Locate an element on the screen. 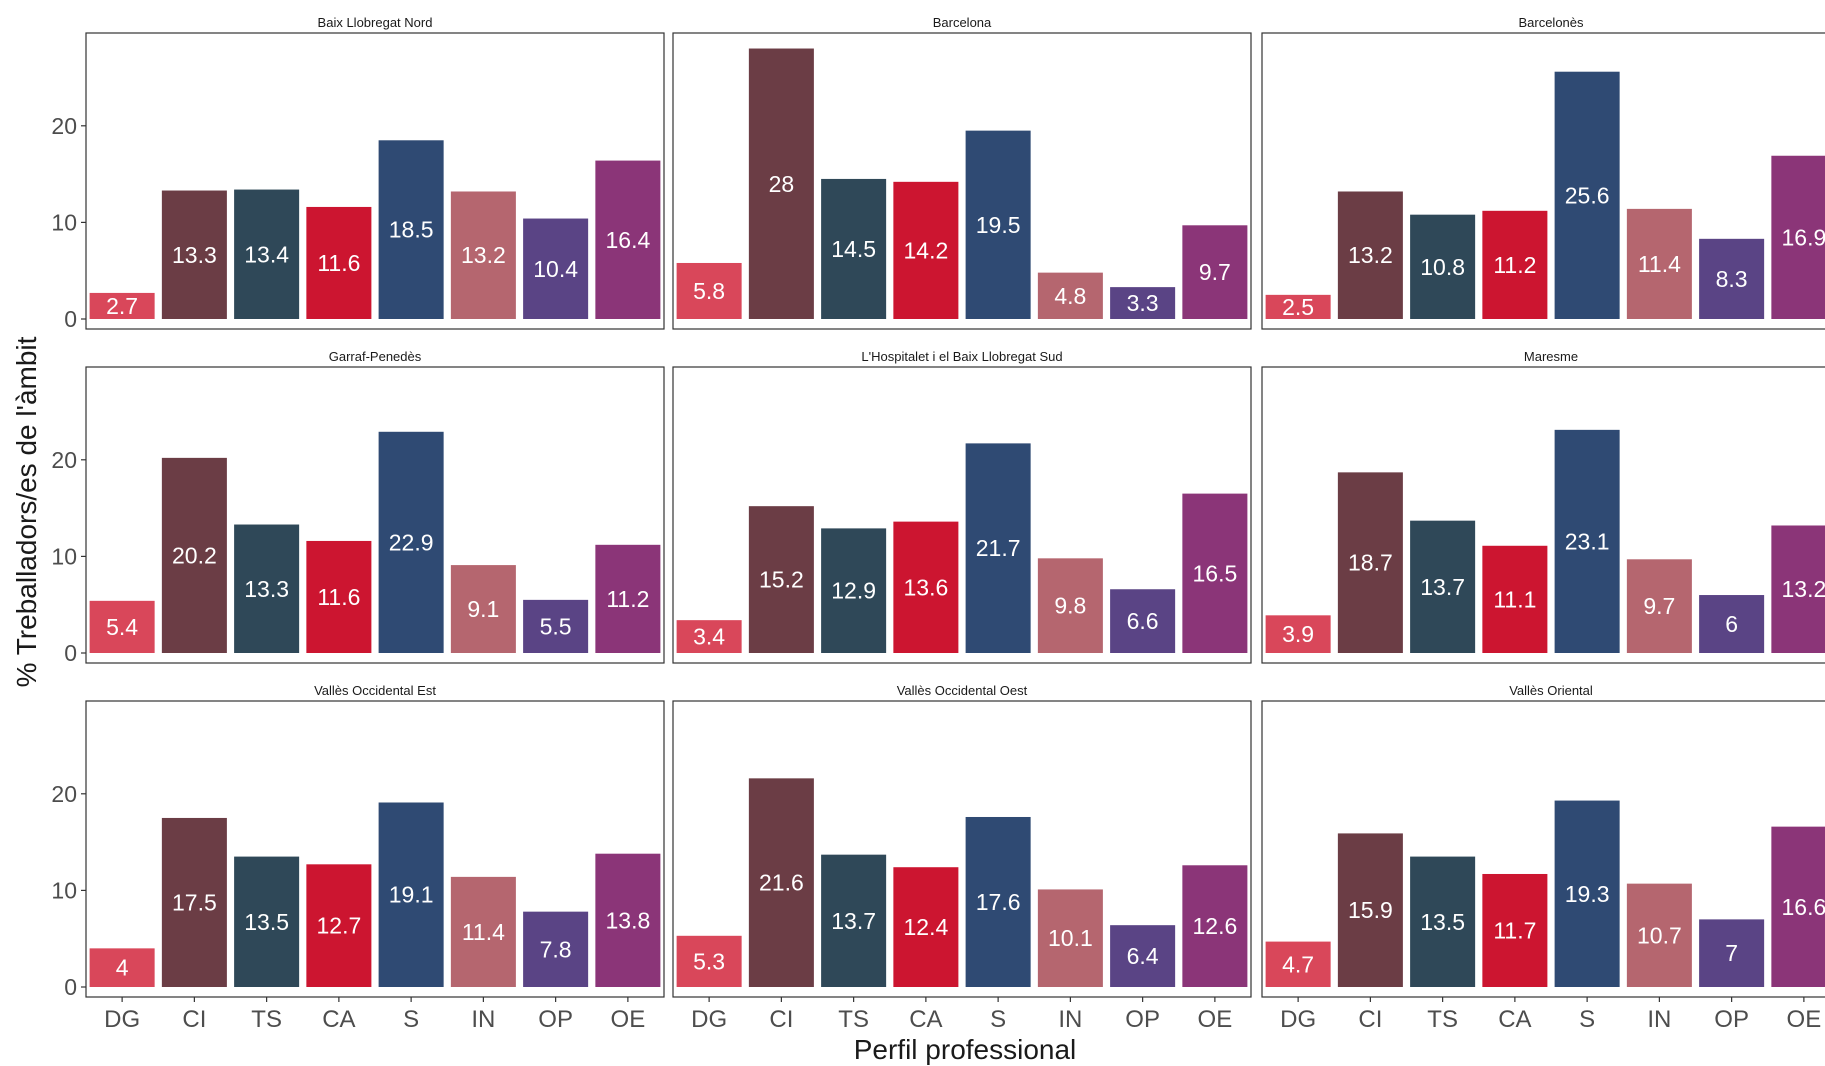 The width and height of the screenshot is (1825, 1066). bar-value-label: 17.5 is located at coordinates (194, 902).